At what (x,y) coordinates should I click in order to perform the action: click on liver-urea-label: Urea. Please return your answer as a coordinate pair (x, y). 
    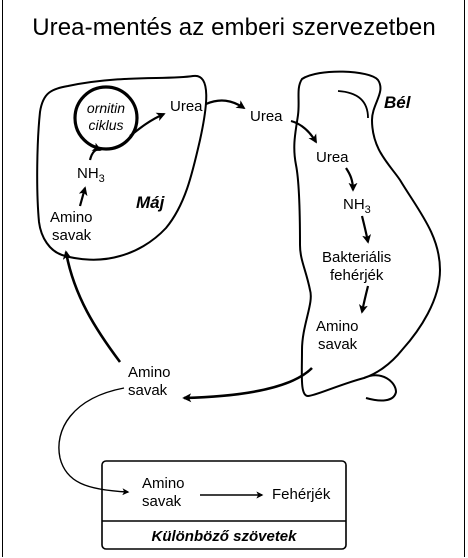
    Looking at the image, I should click on (186, 106).